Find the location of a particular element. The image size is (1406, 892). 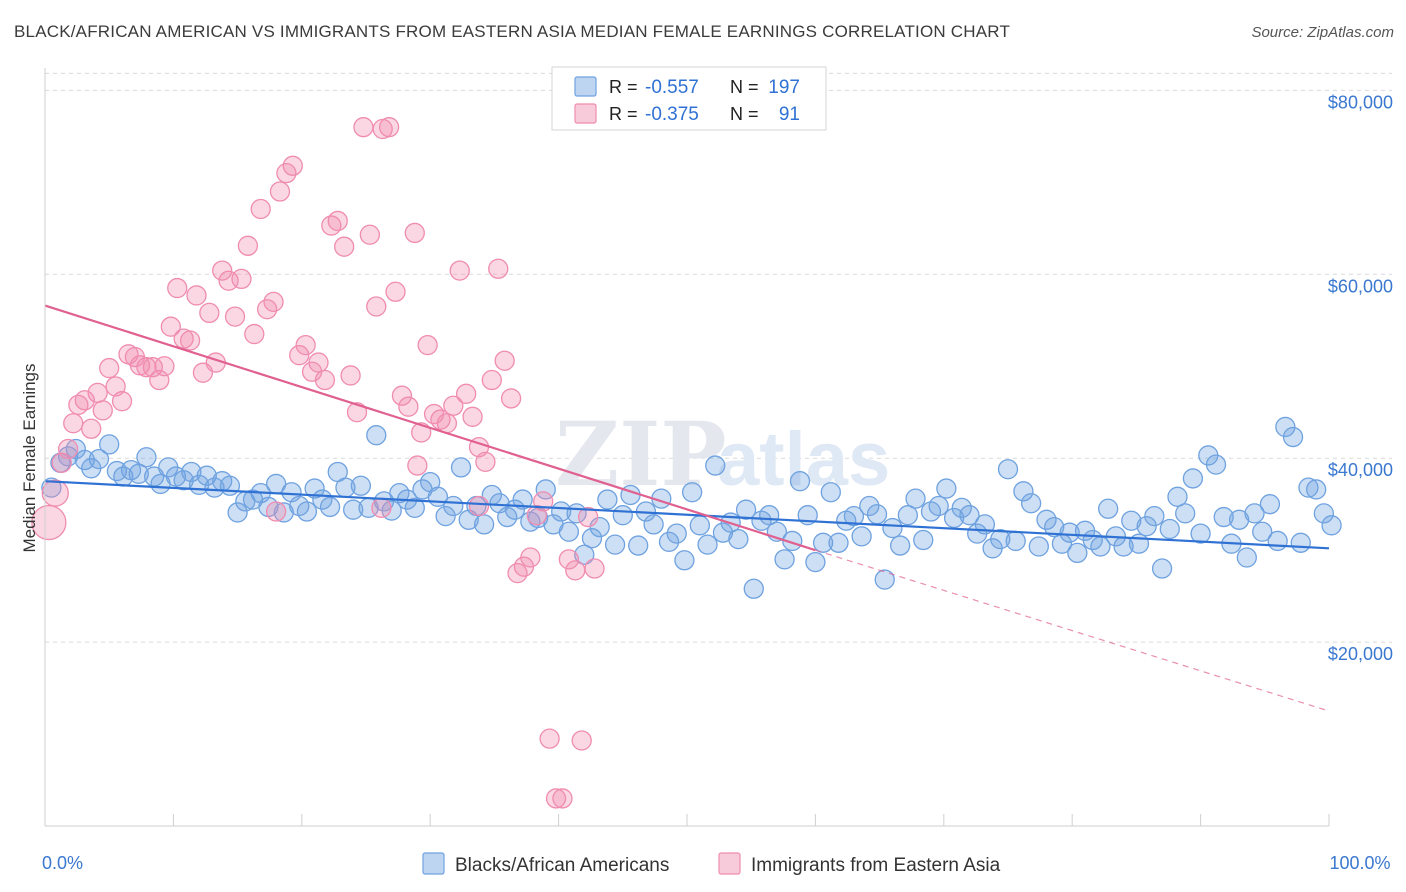

legend: R = -0.557 N = 197 R = -0.375 N = 91 is located at coordinates (689, 98).